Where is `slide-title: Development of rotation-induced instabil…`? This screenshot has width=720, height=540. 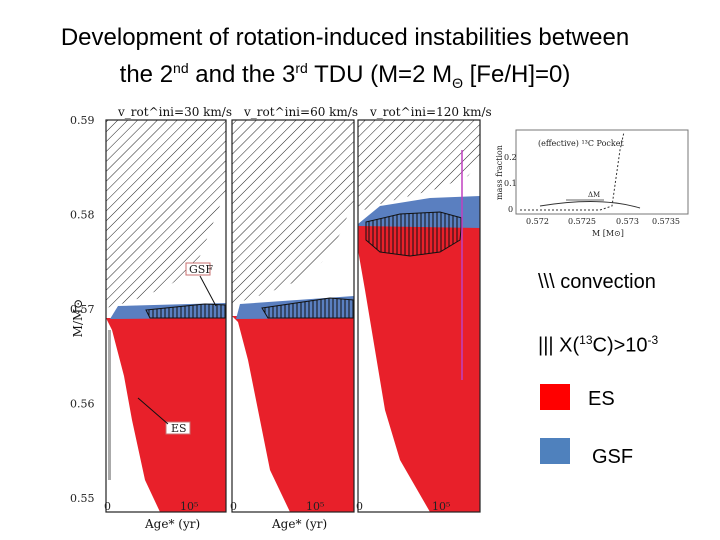
slide-title: Development of rotation-induced instabil… is located at coordinates (345, 60).